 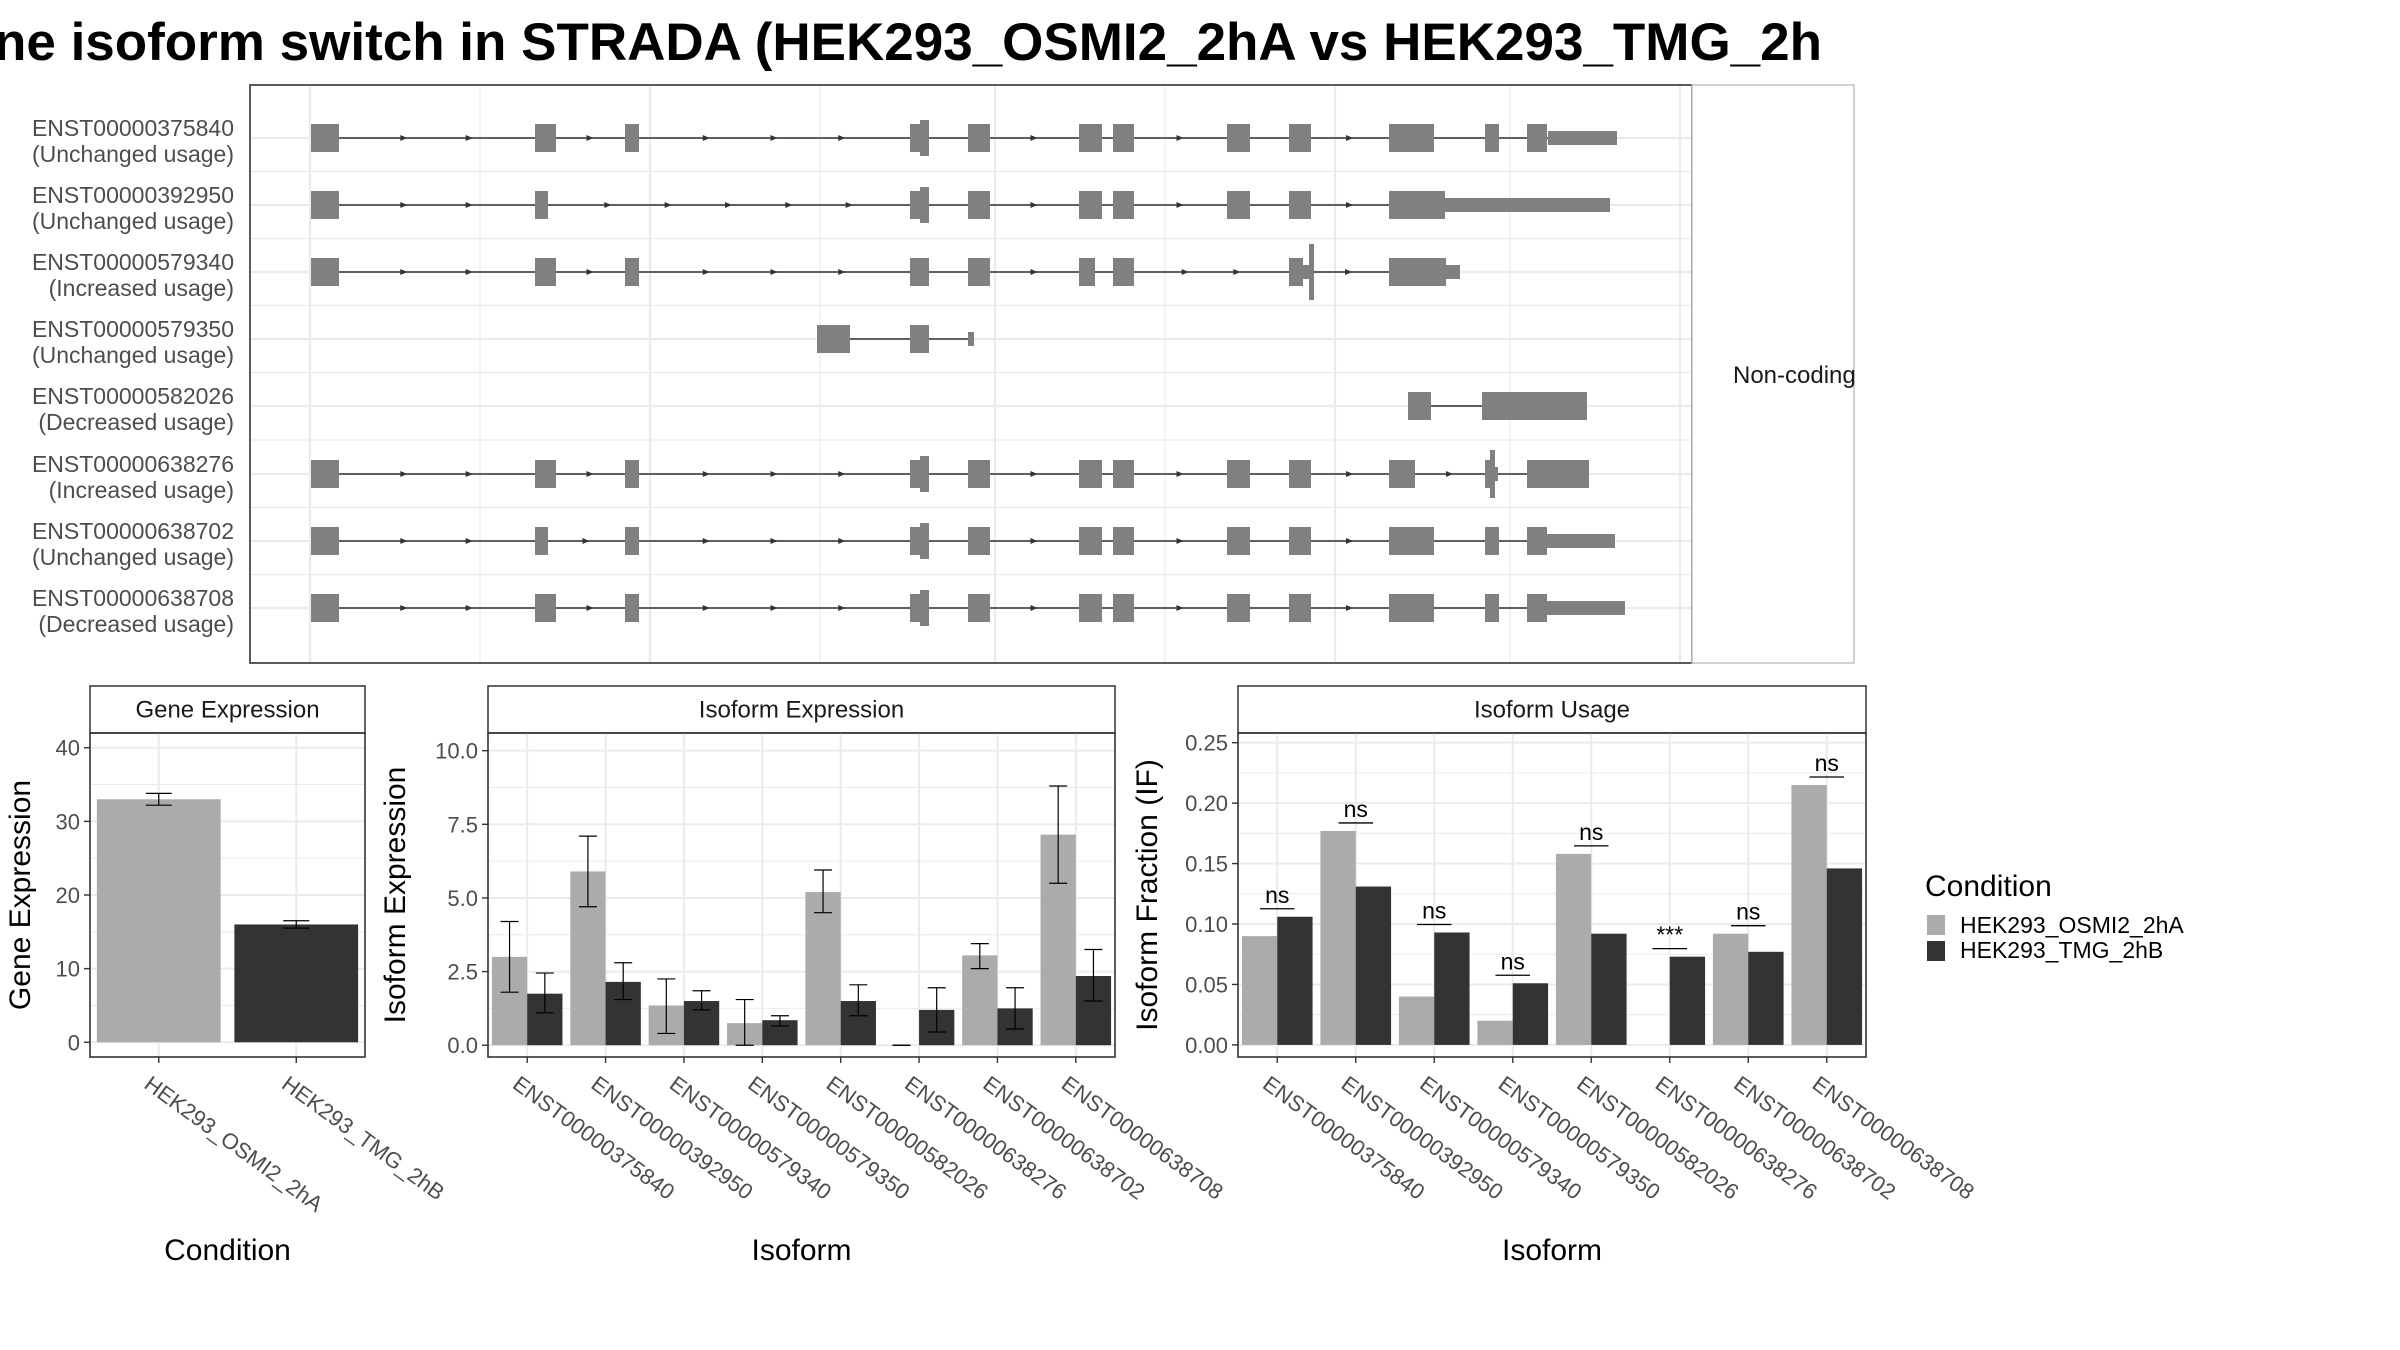 What do you see at coordinates (462, 824) in the screenshot?
I see `y-tick-label: 7.5` at bounding box center [462, 824].